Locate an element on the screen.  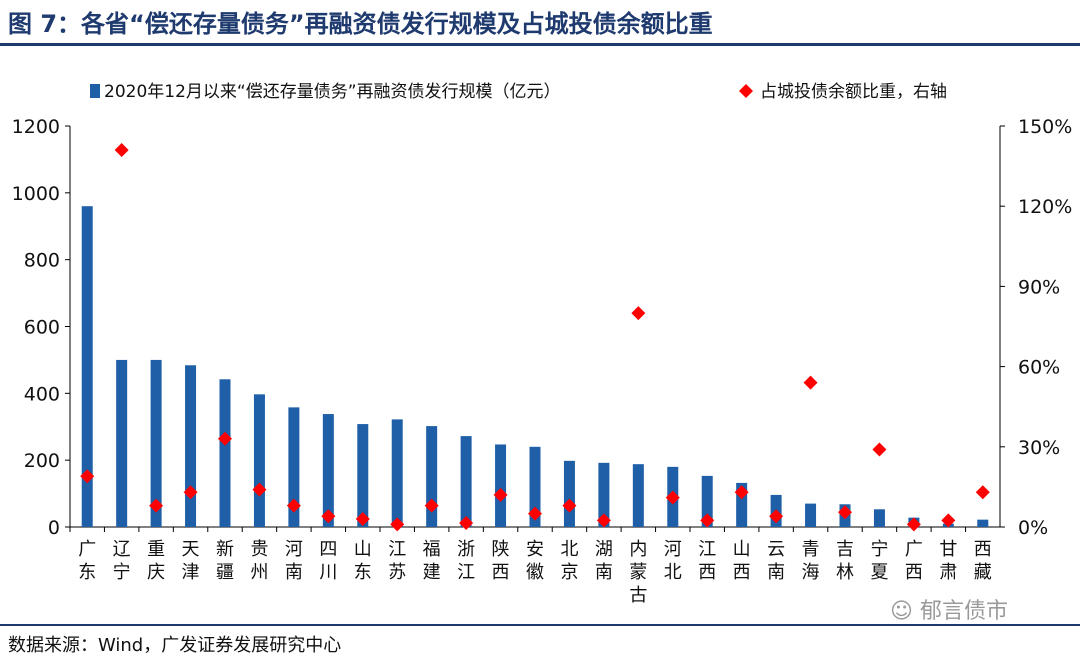
watermark-text: 郁言债市 is located at coordinates (963, 611).